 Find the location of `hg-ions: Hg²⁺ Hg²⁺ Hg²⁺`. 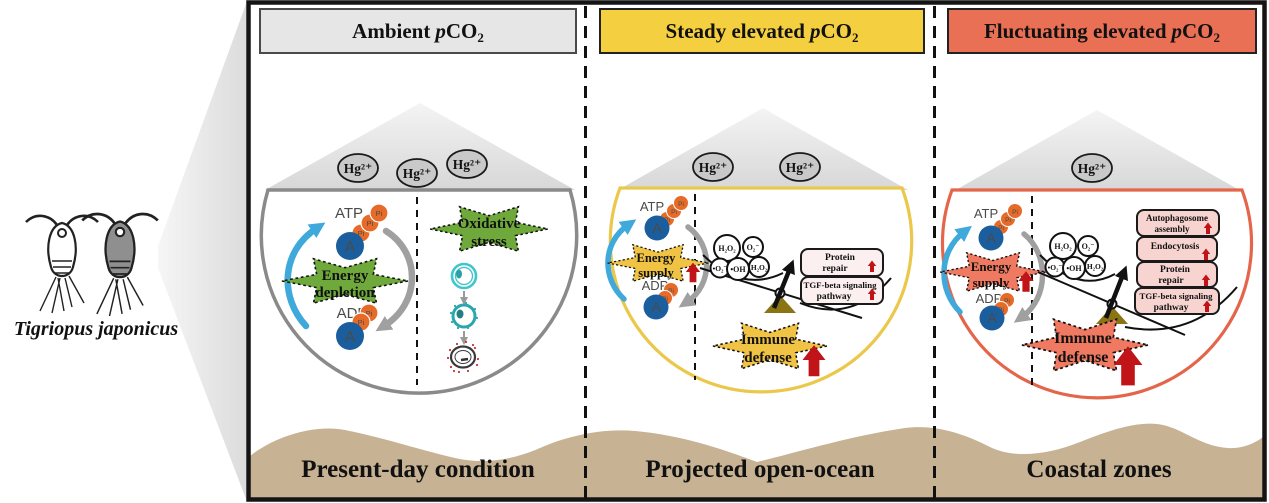

hg-ions: Hg²⁺ Hg²⁺ Hg²⁺ is located at coordinates (412, 168).